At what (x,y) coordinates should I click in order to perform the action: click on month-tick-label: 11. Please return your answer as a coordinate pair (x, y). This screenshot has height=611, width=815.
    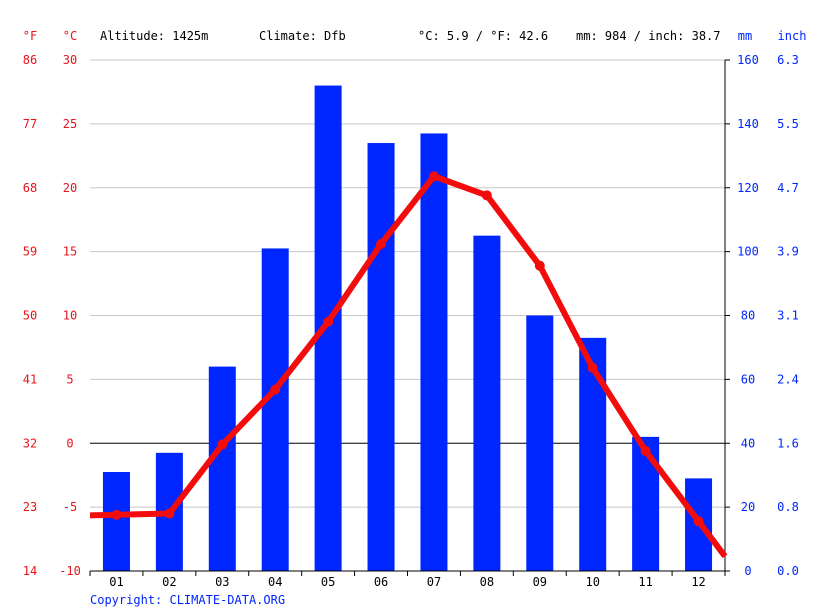
    Looking at the image, I should click on (645, 582).